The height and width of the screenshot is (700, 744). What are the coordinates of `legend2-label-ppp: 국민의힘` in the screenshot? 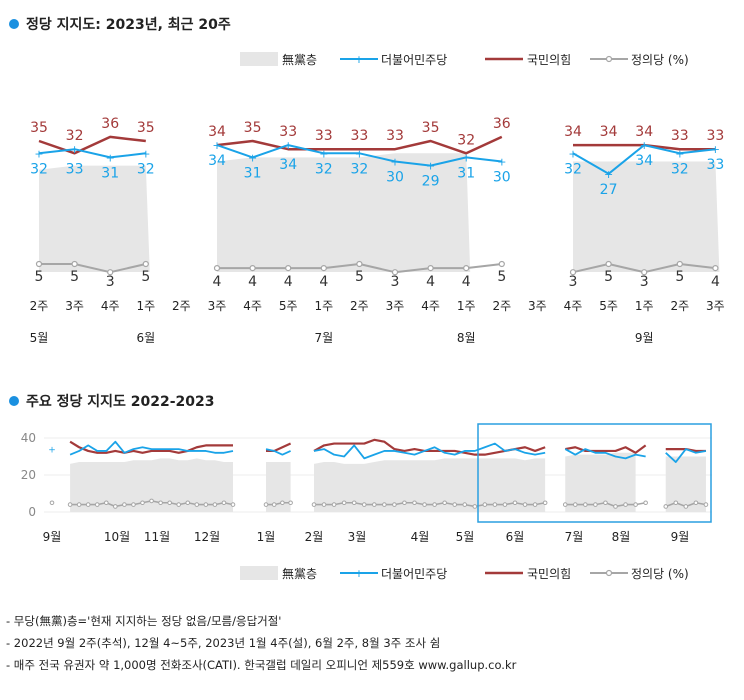 It's located at (549, 574).